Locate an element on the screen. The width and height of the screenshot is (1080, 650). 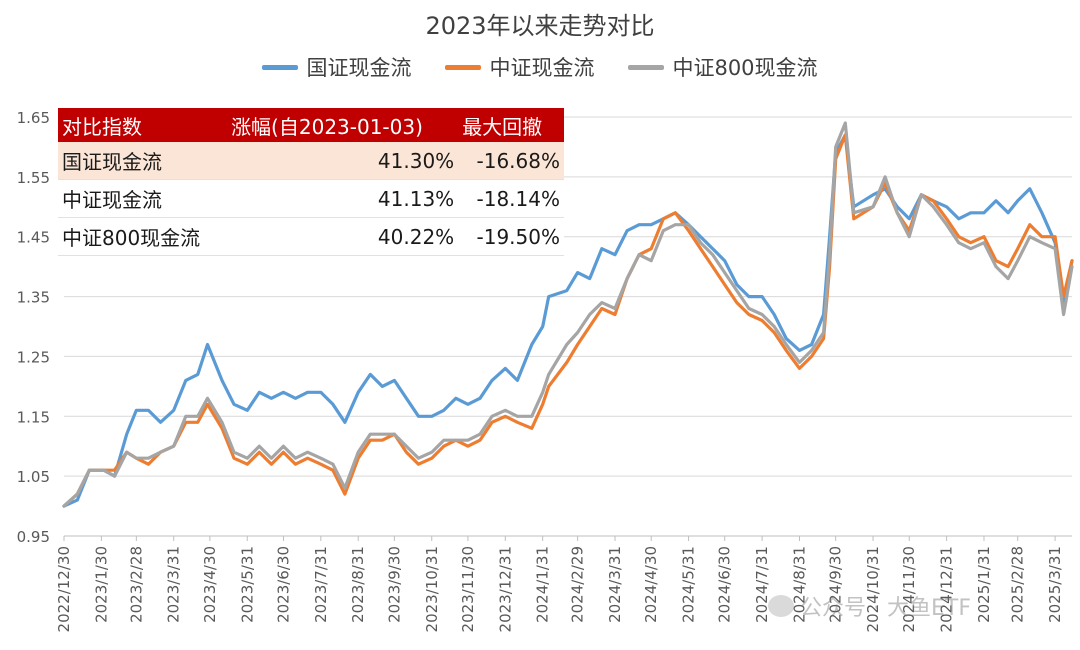
y-axis-ticks: 0.95 1.05 1.15 1.25 1.35 1.45 1.55 1.65 is located at coordinates (33, 327).